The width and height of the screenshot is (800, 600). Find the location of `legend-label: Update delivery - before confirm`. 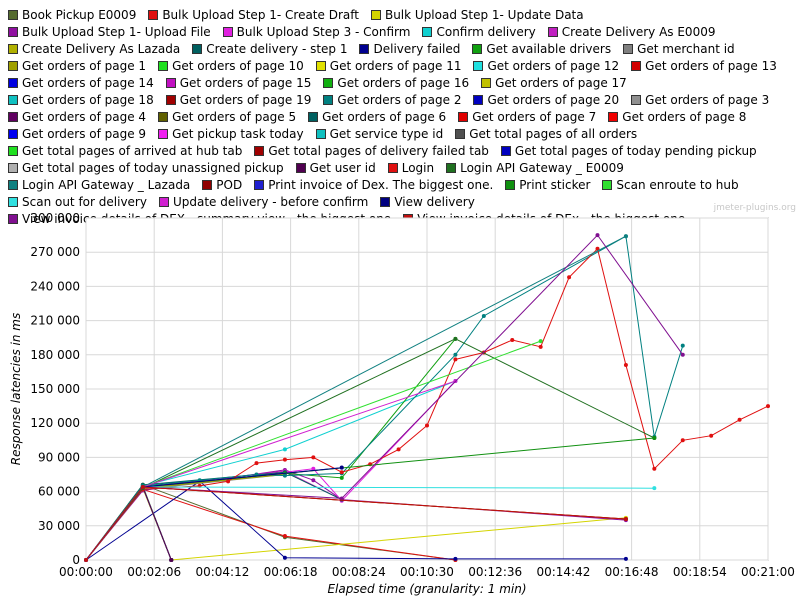

legend-label: Update delivery - before confirm is located at coordinates (270, 201).